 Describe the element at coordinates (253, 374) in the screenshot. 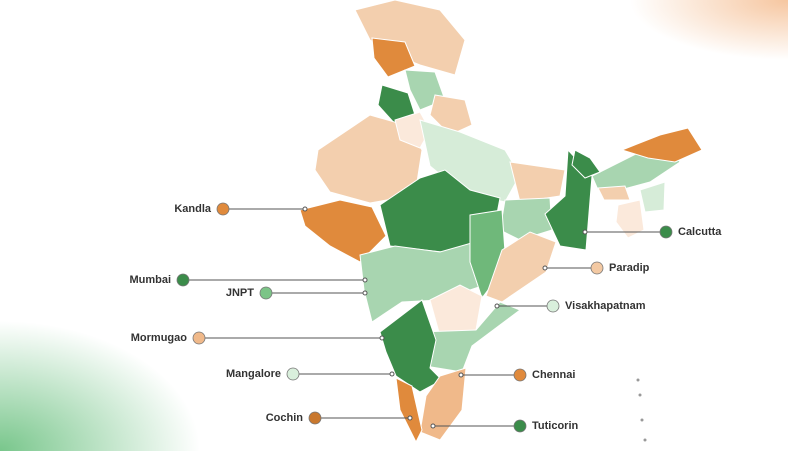

I see `port-label: Mangalore` at that location.